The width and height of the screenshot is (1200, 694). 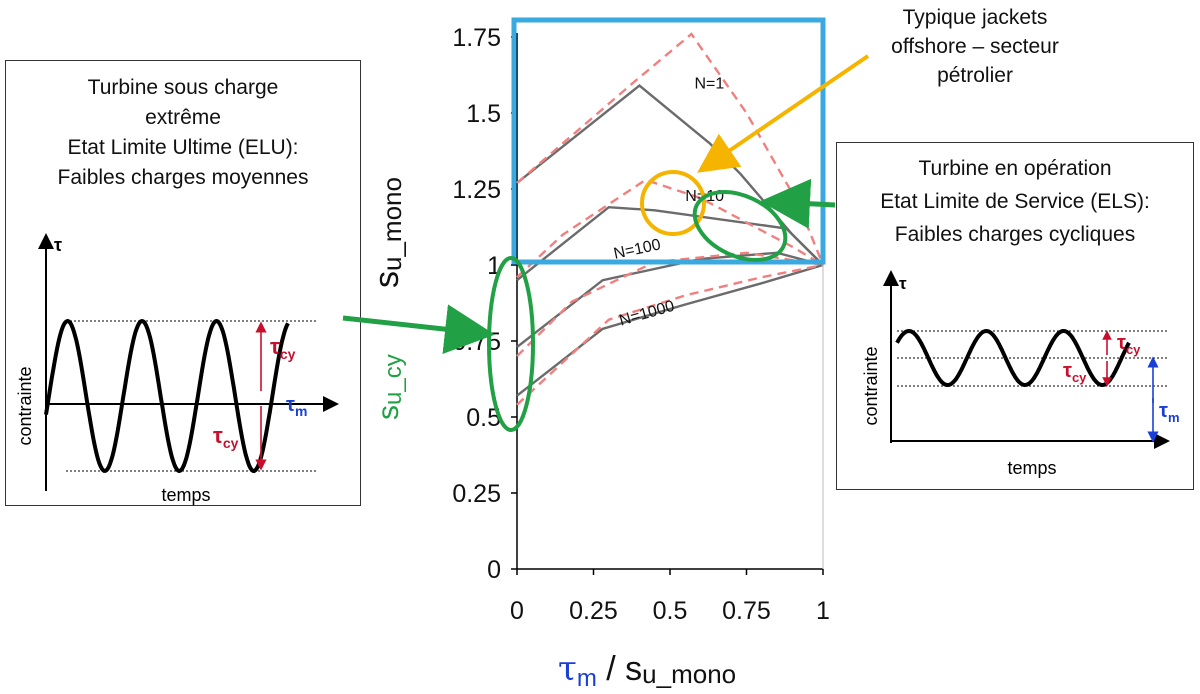 What do you see at coordinates (494, 570) in the screenshot?
I see `y-tick-label: 0` at bounding box center [494, 570].